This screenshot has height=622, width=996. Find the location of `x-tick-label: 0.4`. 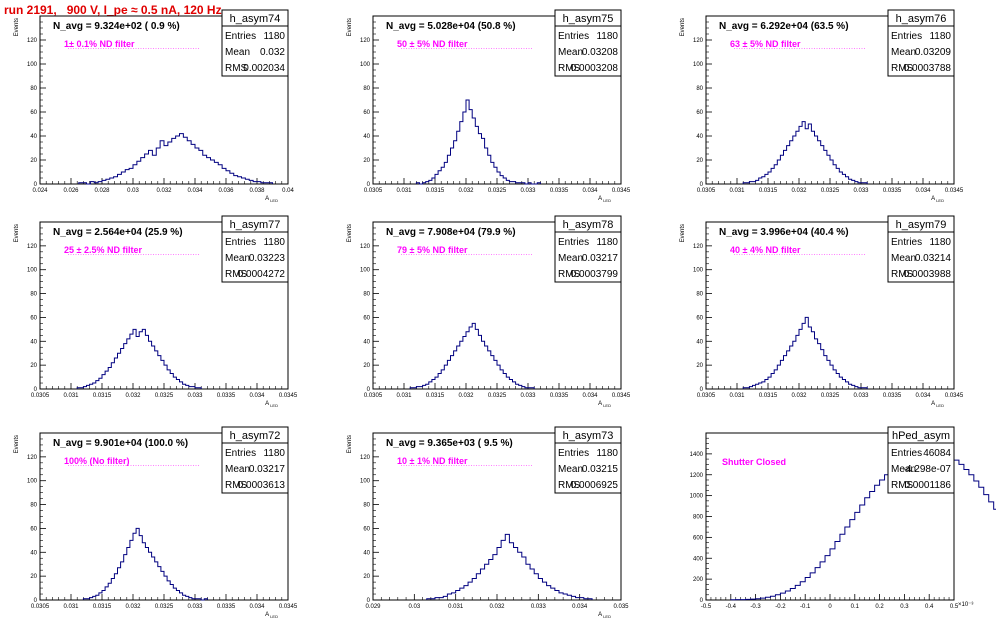

x-tick-label: 0.4 is located at coordinates (929, 607).